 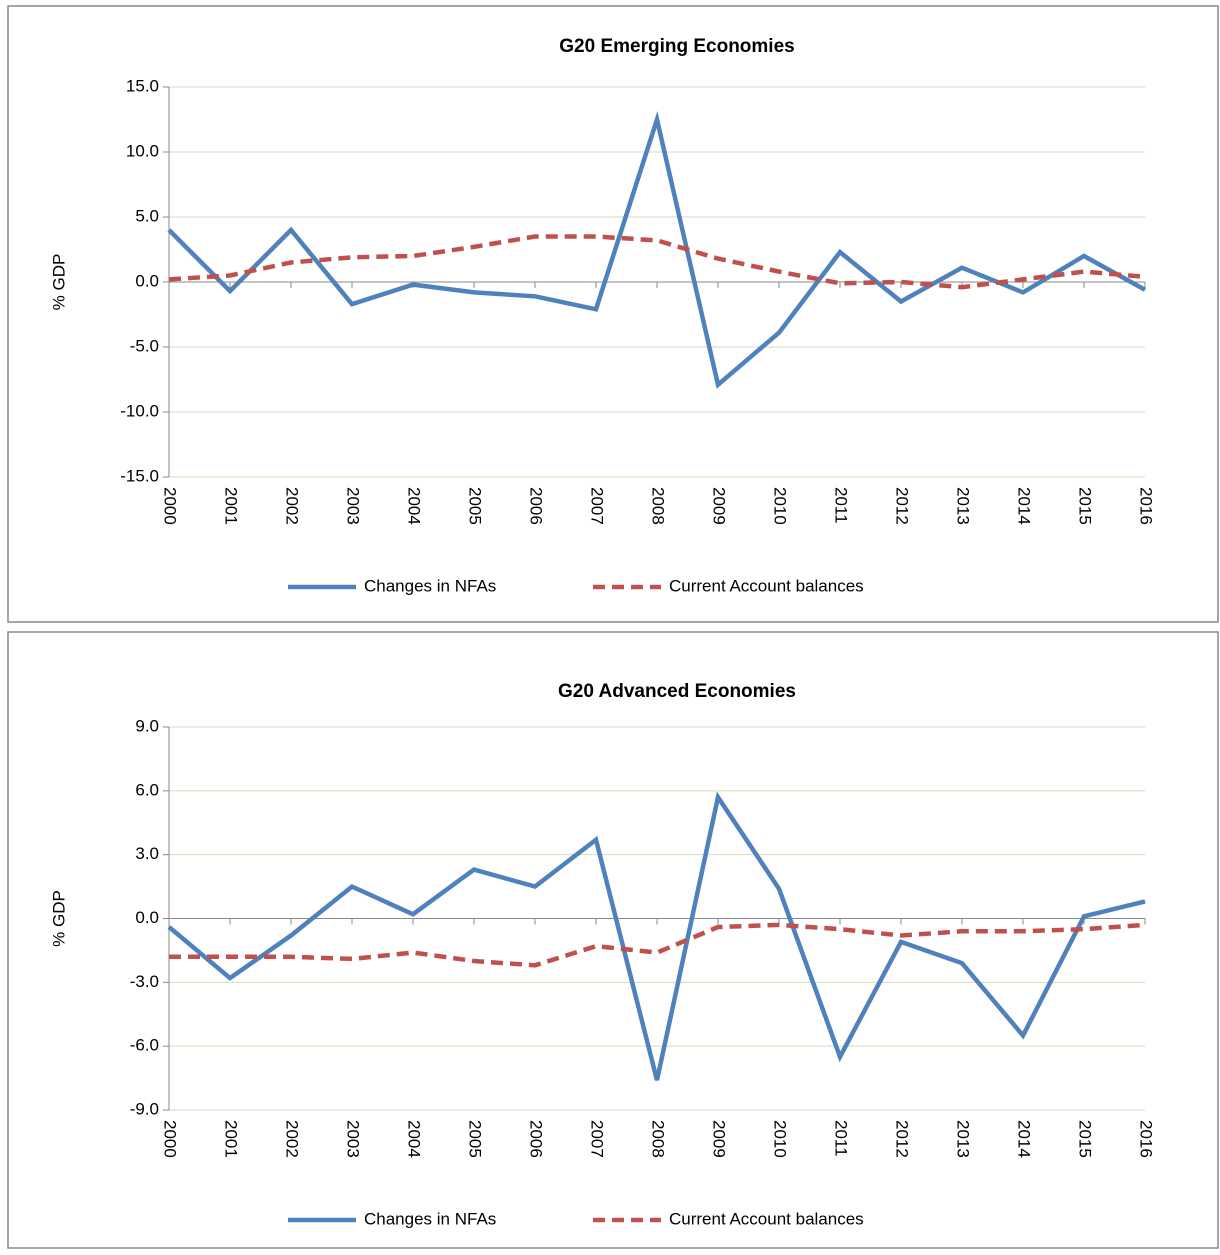 I want to click on y-tick-label: 3.0, so click(x=147, y=853).